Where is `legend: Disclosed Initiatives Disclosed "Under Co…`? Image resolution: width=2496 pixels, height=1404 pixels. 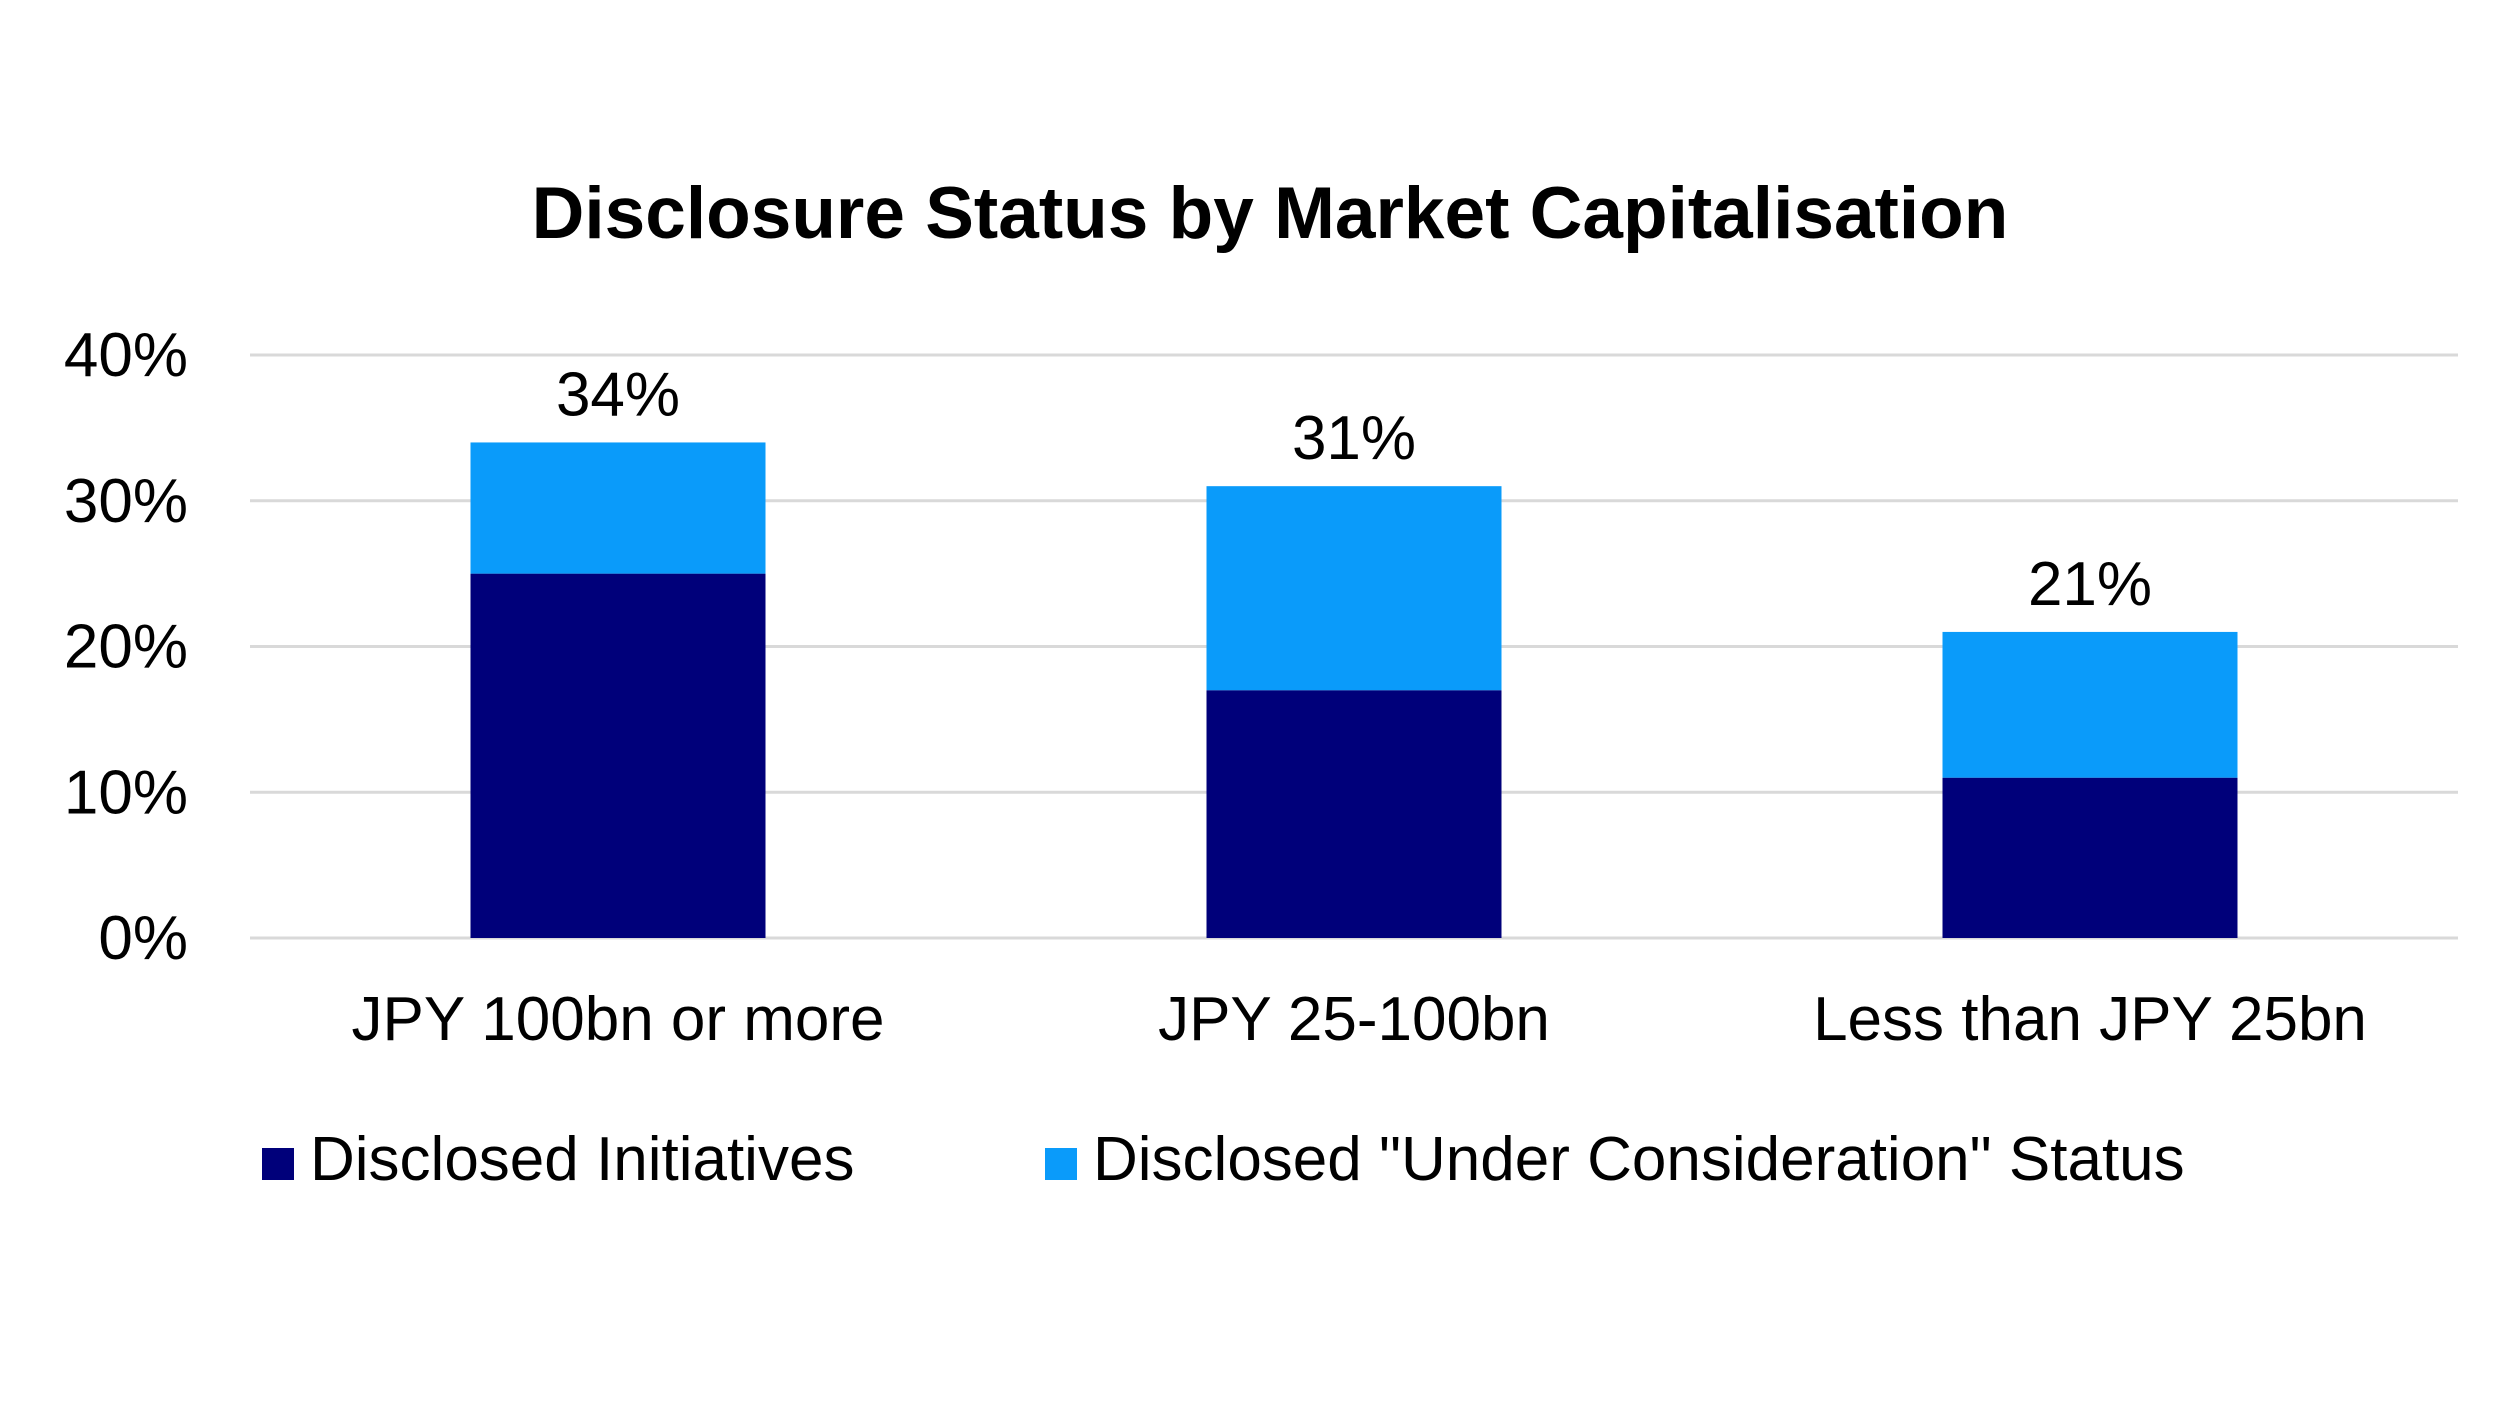 legend: Disclosed Initiatives Disclosed "Under Co… is located at coordinates (1223, 1159).